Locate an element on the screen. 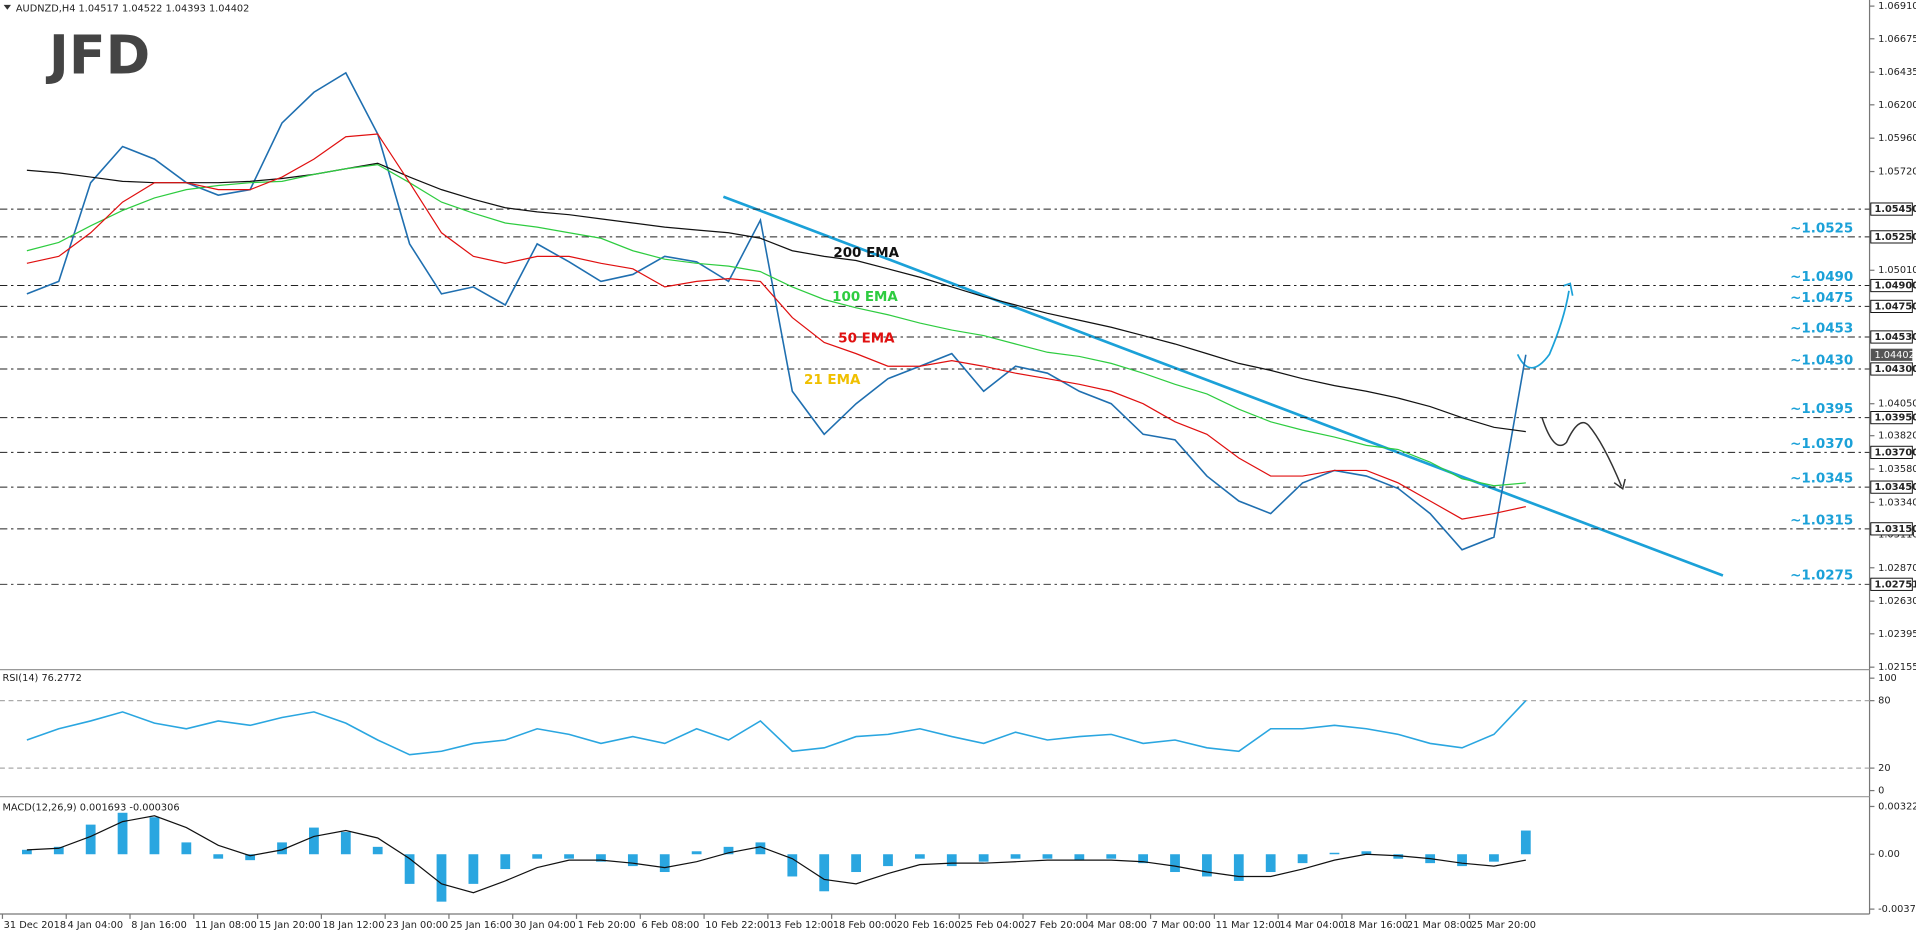 This screenshot has width=1916, height=936. level-label: 1.03700 is located at coordinates (1895, 452).